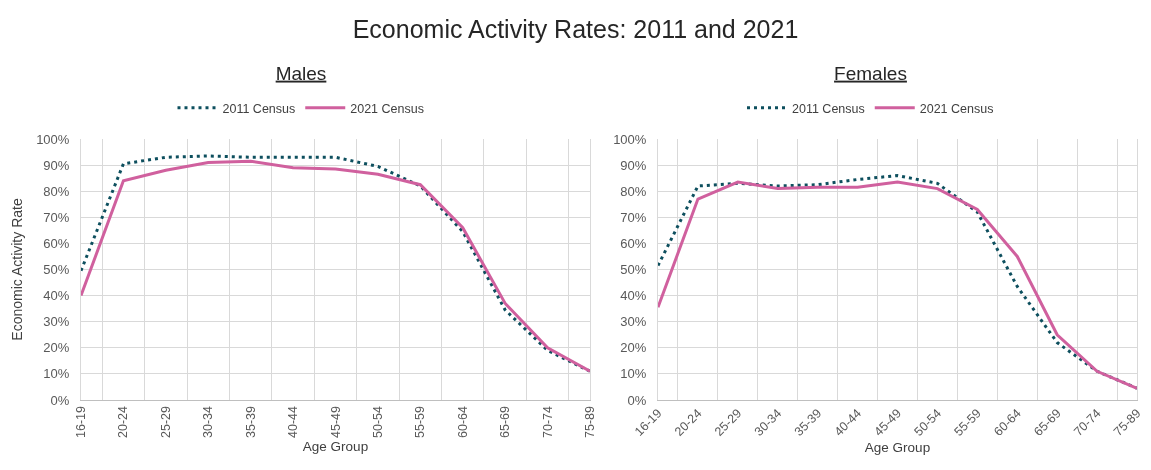  What do you see at coordinates (250, 421) in the screenshot?
I see `x-tick-label: 35-39` at bounding box center [250, 421].